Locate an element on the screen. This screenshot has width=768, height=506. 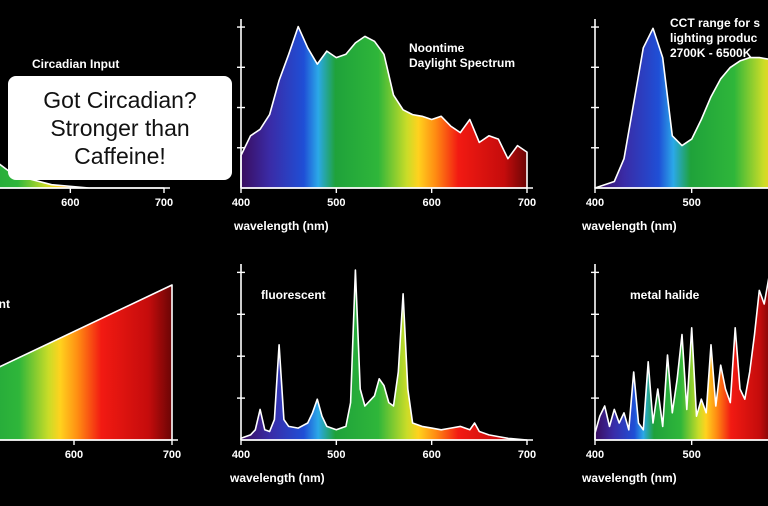
annotation-cct: lighting produc is located at coordinates (714, 38).